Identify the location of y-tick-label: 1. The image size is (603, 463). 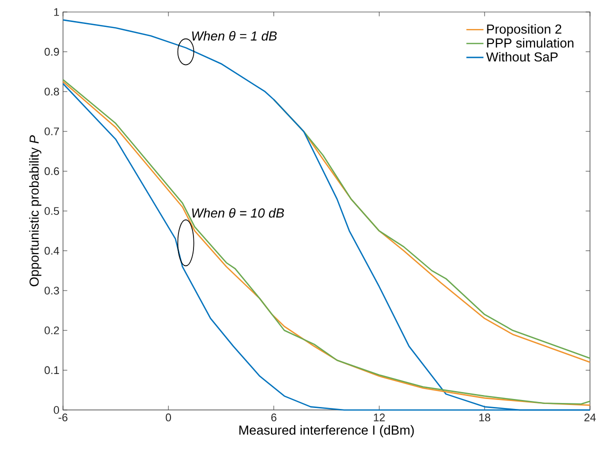
(56, 12).